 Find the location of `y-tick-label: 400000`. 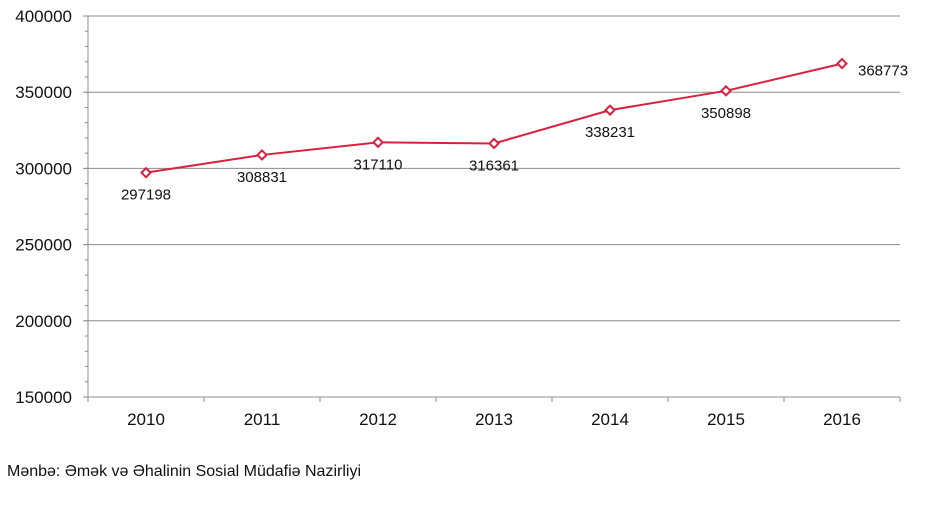

y-tick-label: 400000 is located at coordinates (43, 16).